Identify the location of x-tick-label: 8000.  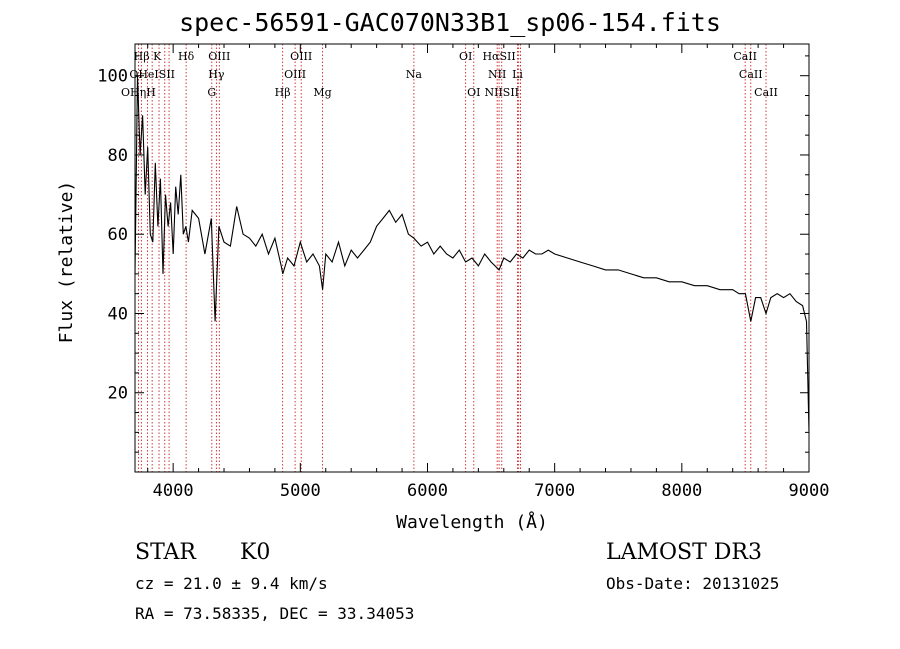
(681, 491).